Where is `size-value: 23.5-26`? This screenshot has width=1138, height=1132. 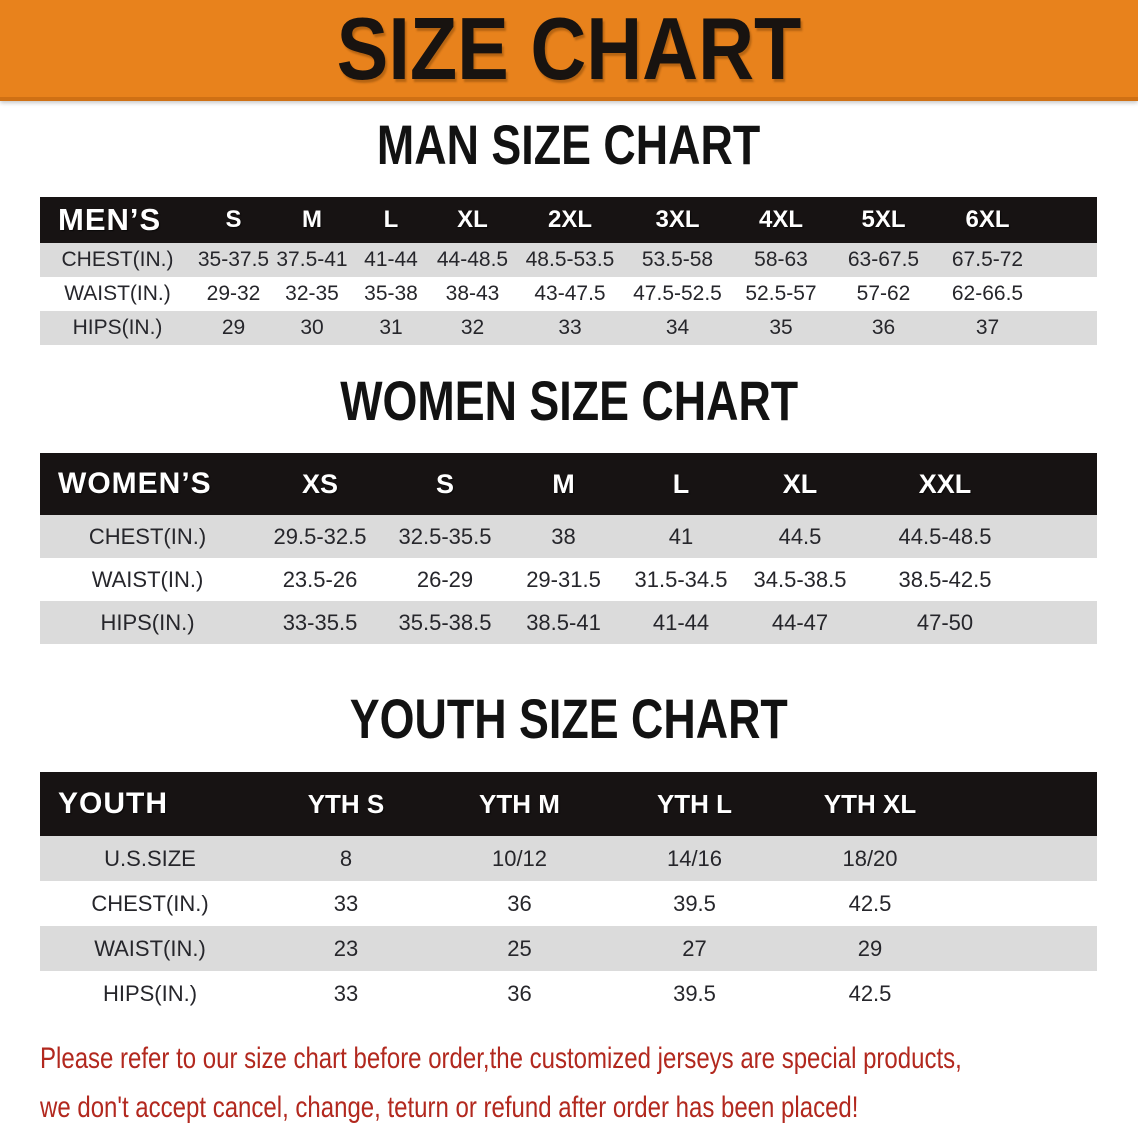
size-value: 23.5-26 is located at coordinates (320, 579).